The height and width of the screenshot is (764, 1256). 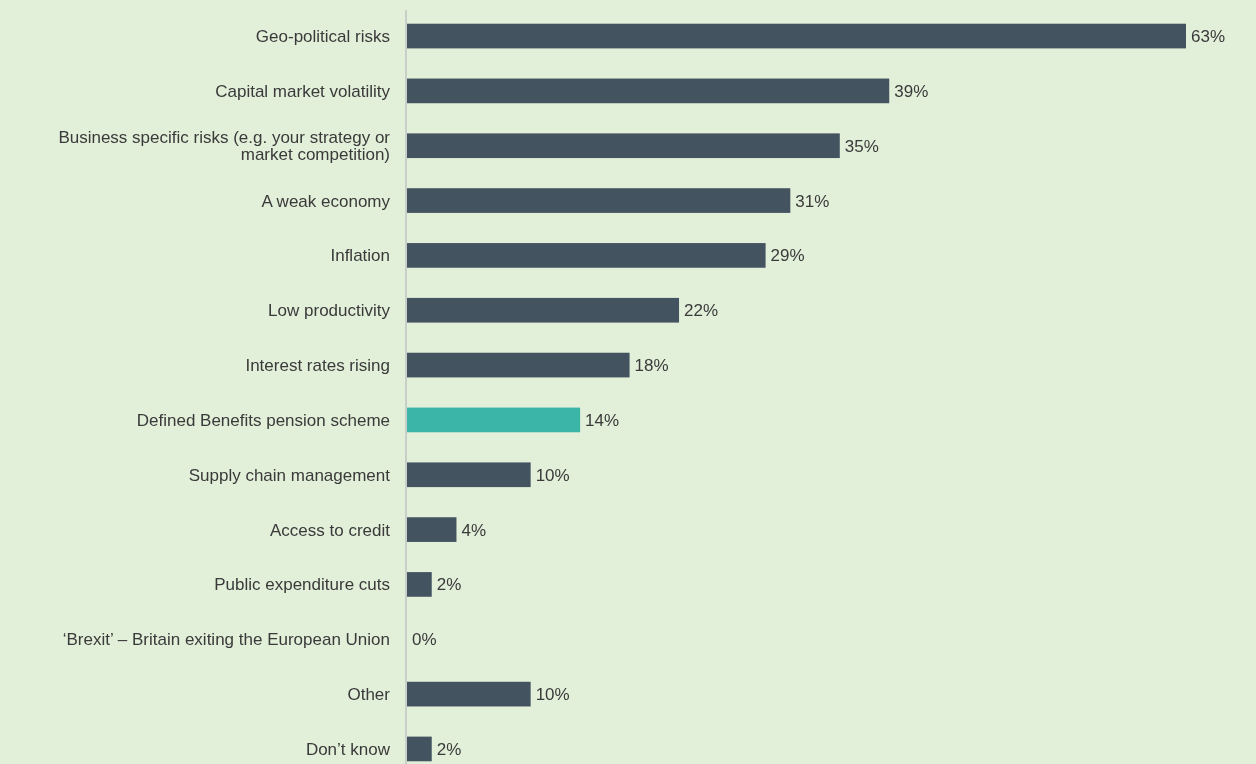 I want to click on y-tick-label: Other, so click(x=369, y=695).